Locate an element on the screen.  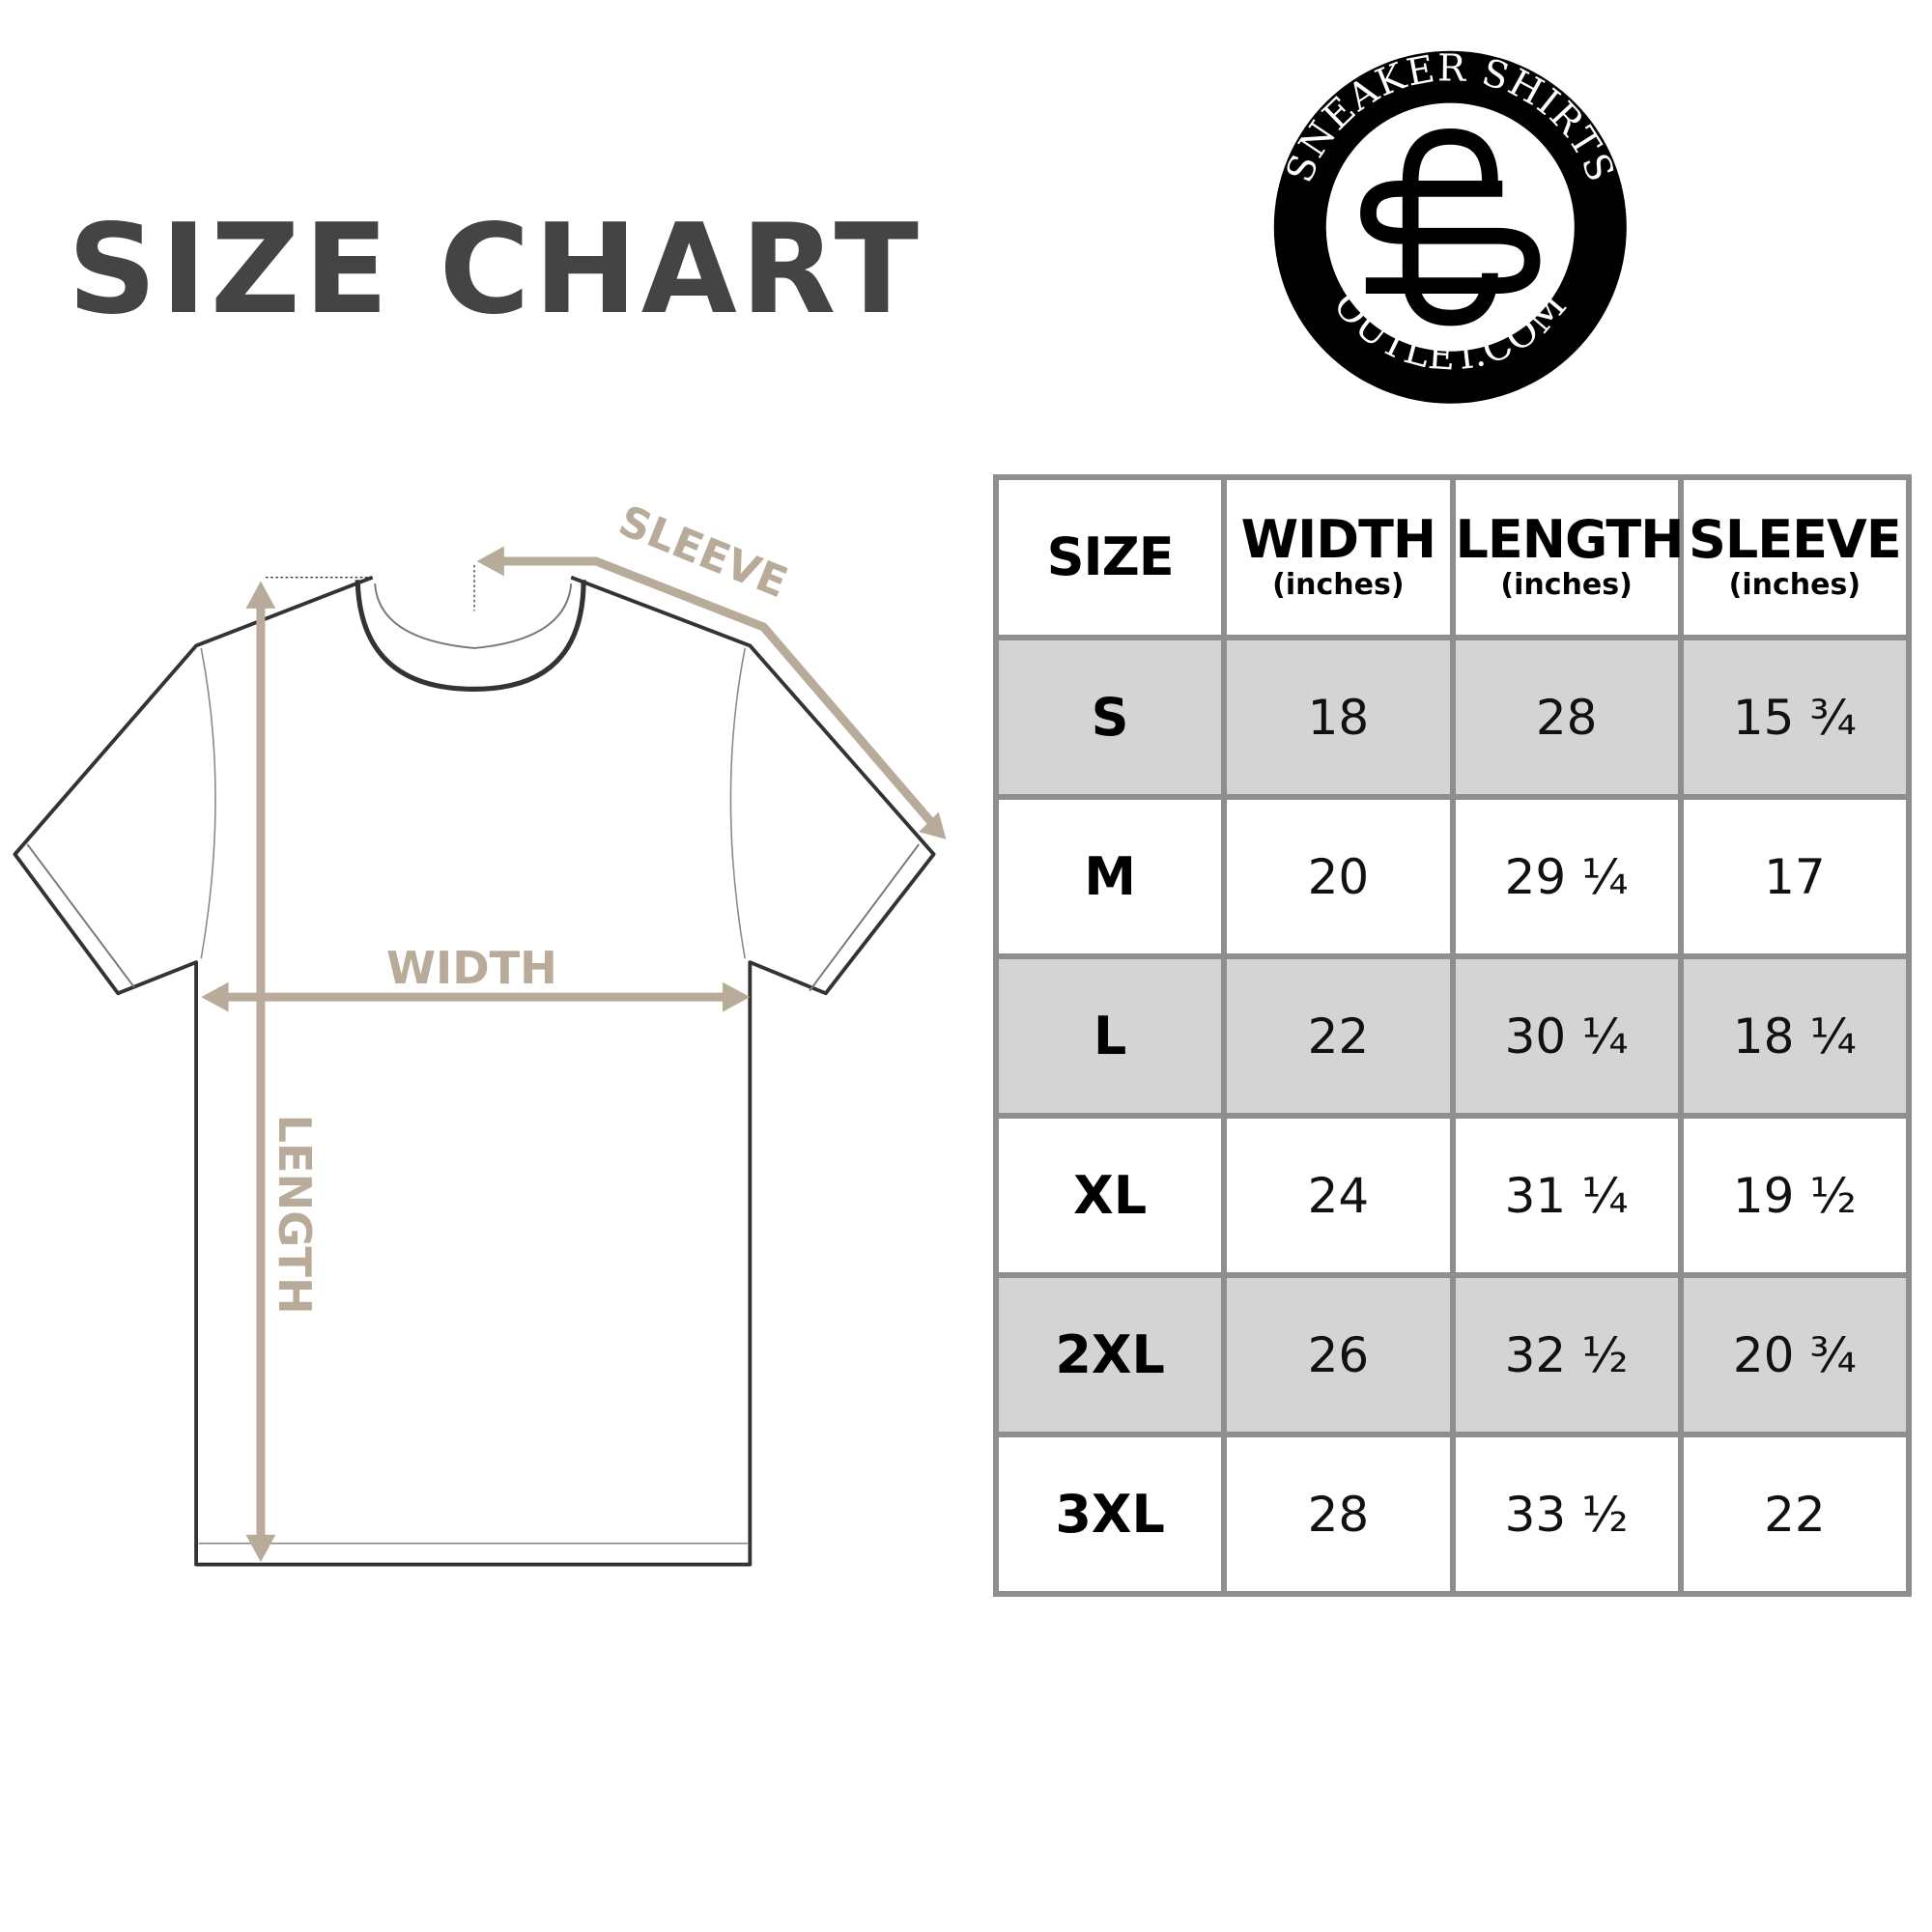
sleeve-cell: 18 ¼ is located at coordinates (1795, 1036).